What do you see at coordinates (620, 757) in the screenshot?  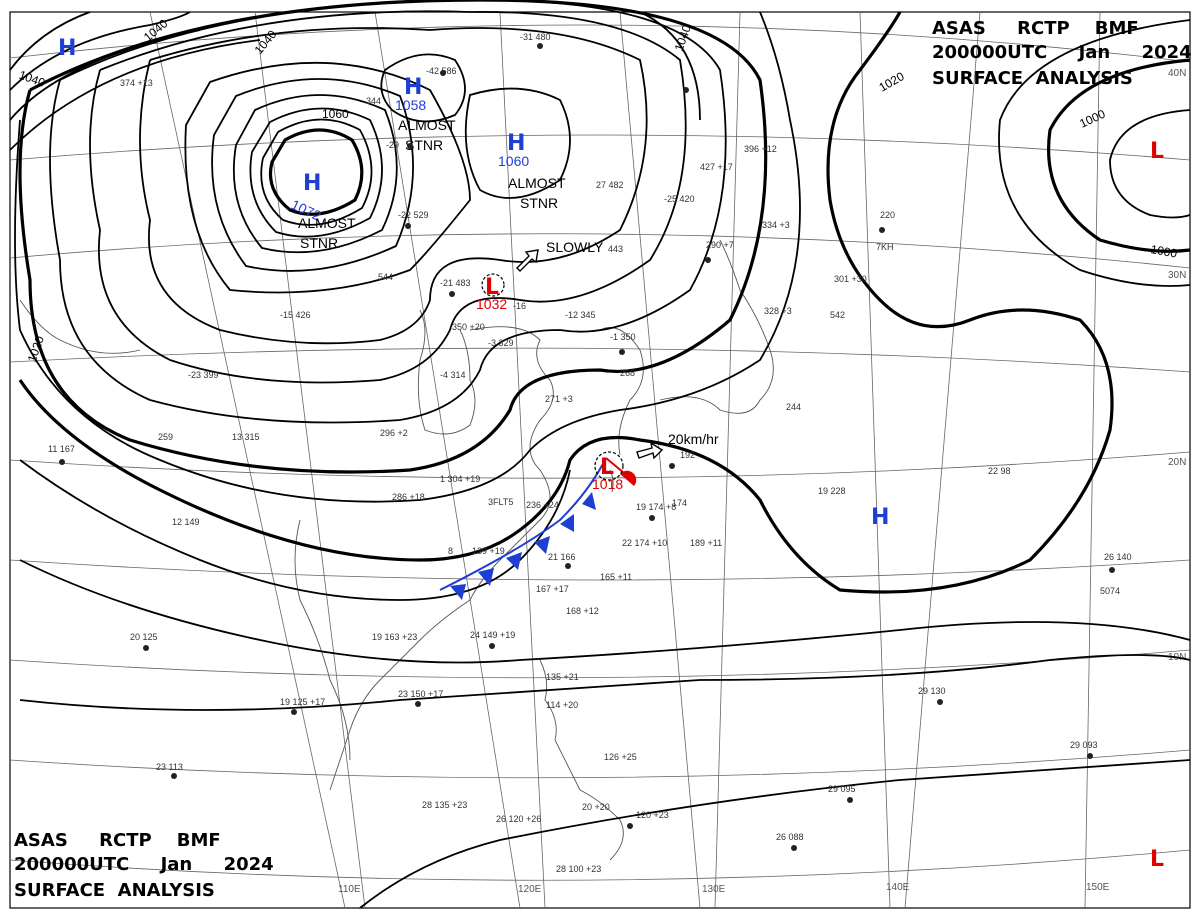 I see `station-plot: 126 +25` at bounding box center [620, 757].